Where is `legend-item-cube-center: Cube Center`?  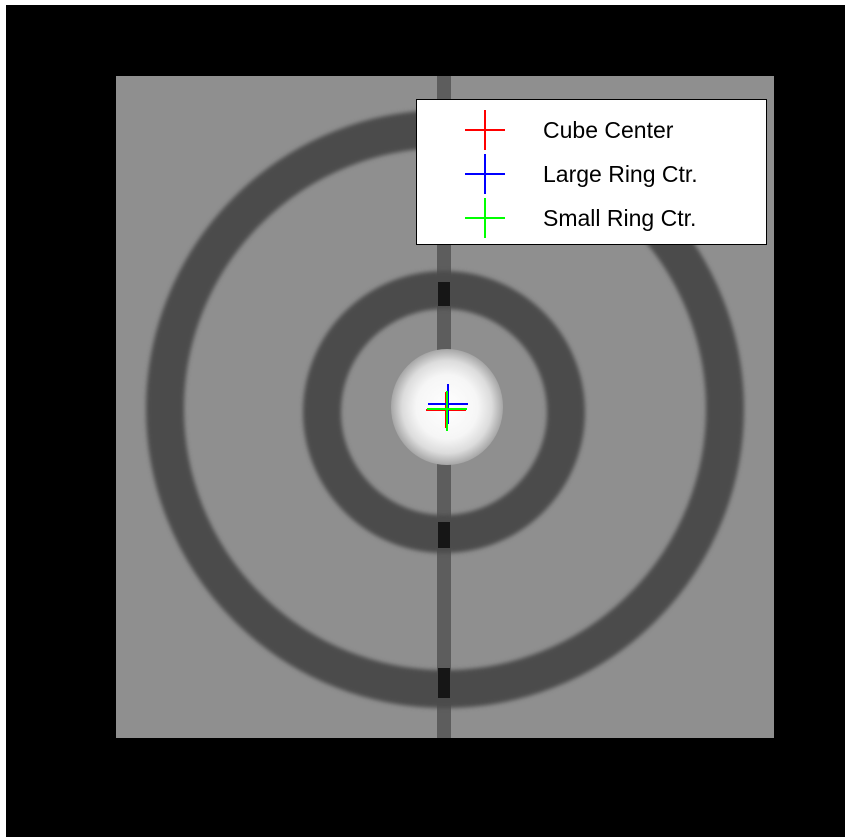
legend-item-cube-center: Cube Center is located at coordinates (591, 130).